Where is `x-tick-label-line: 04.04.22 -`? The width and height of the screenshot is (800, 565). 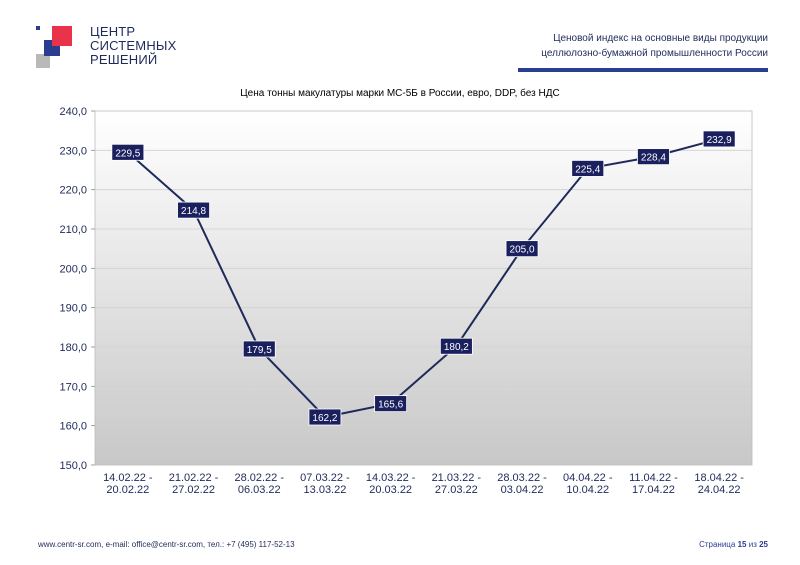
x-tick-label-line: 04.04.22 - is located at coordinates (588, 478).